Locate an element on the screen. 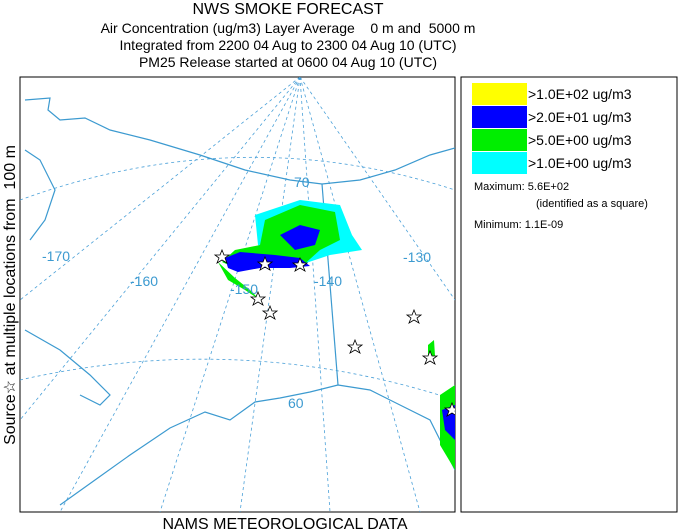  map-label: -140 is located at coordinates (328, 281).